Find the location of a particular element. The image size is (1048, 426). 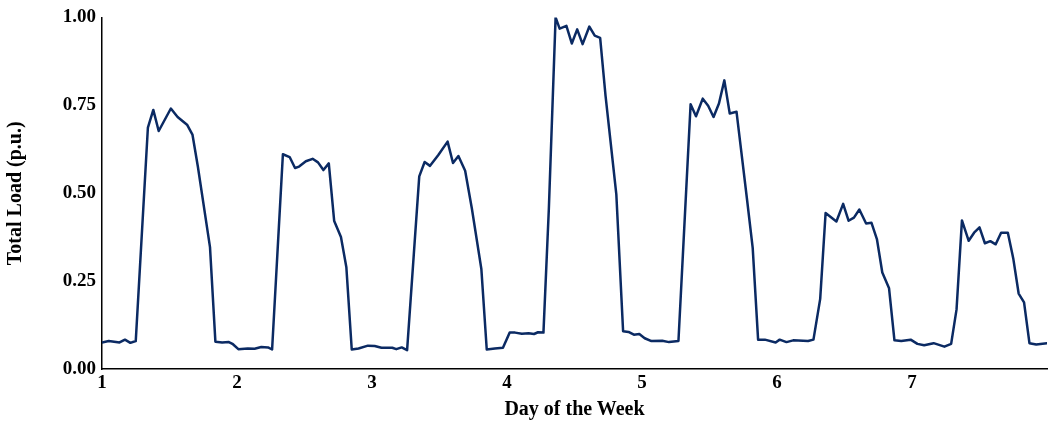

x-tick-label: 5 is located at coordinates (642, 381).